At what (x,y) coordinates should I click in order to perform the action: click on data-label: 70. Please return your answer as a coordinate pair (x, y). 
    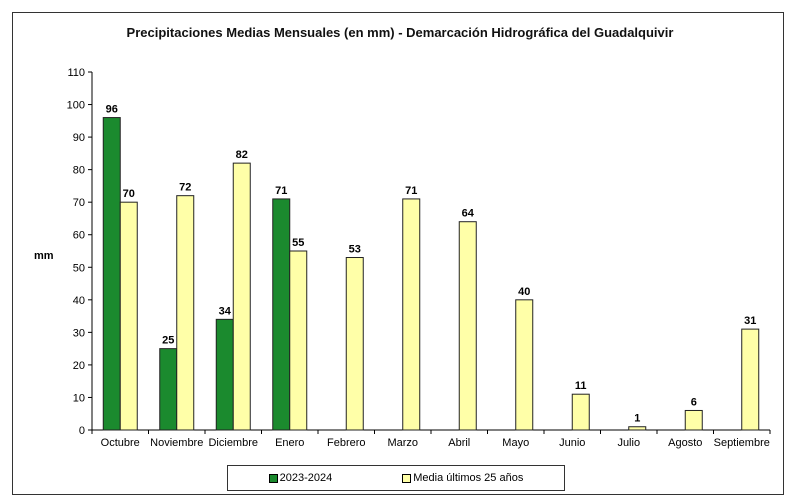
    Looking at the image, I should click on (129, 194).